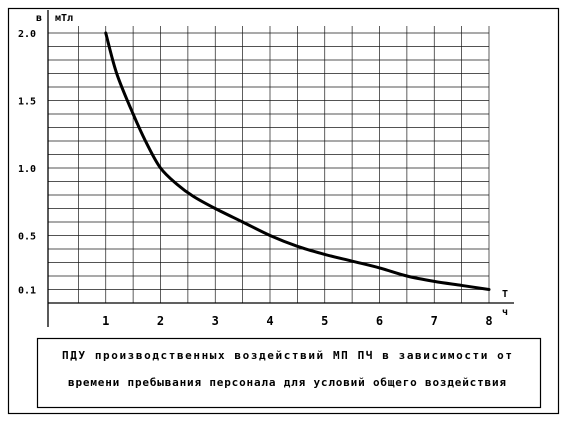  Describe the element at coordinates (160, 321) in the screenshot. I see `x-tick-label: 2` at that location.